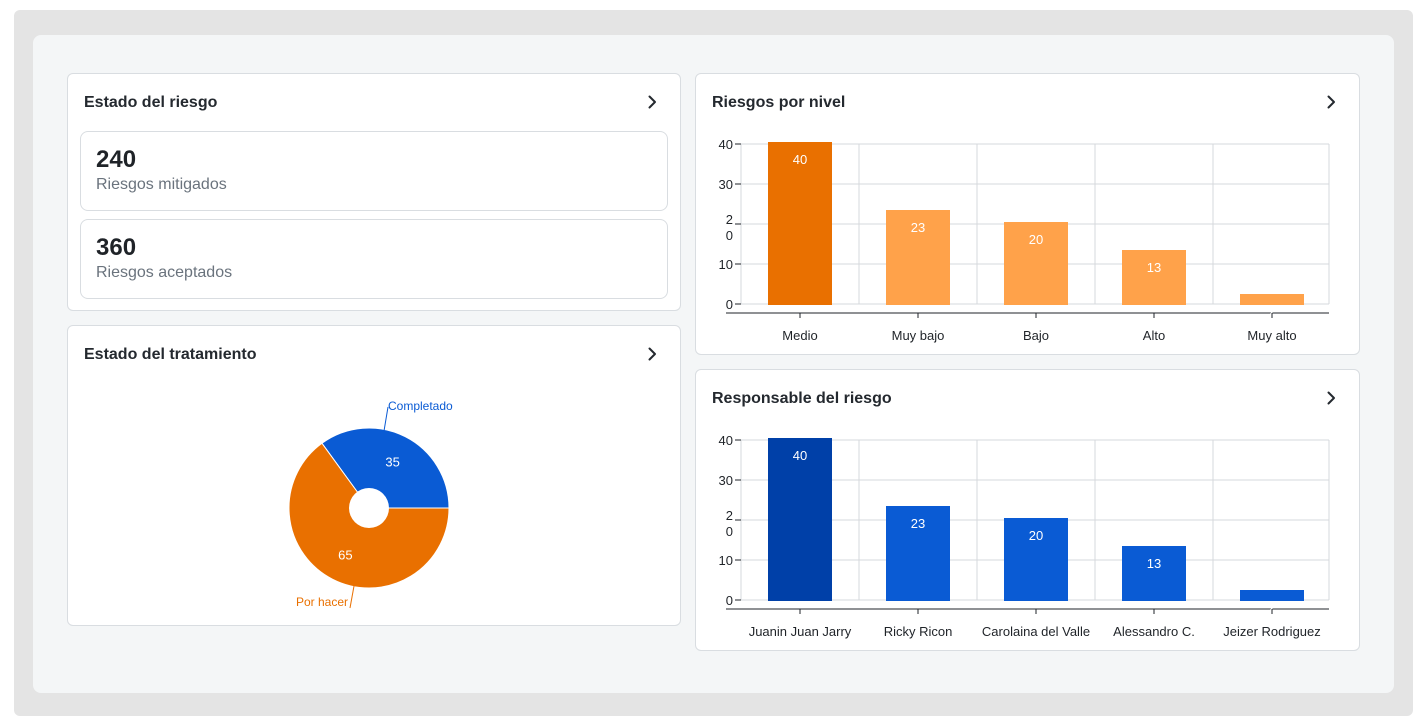  What do you see at coordinates (345, 554) in the screenshot?
I see `pie-value-label: 65` at bounding box center [345, 554].